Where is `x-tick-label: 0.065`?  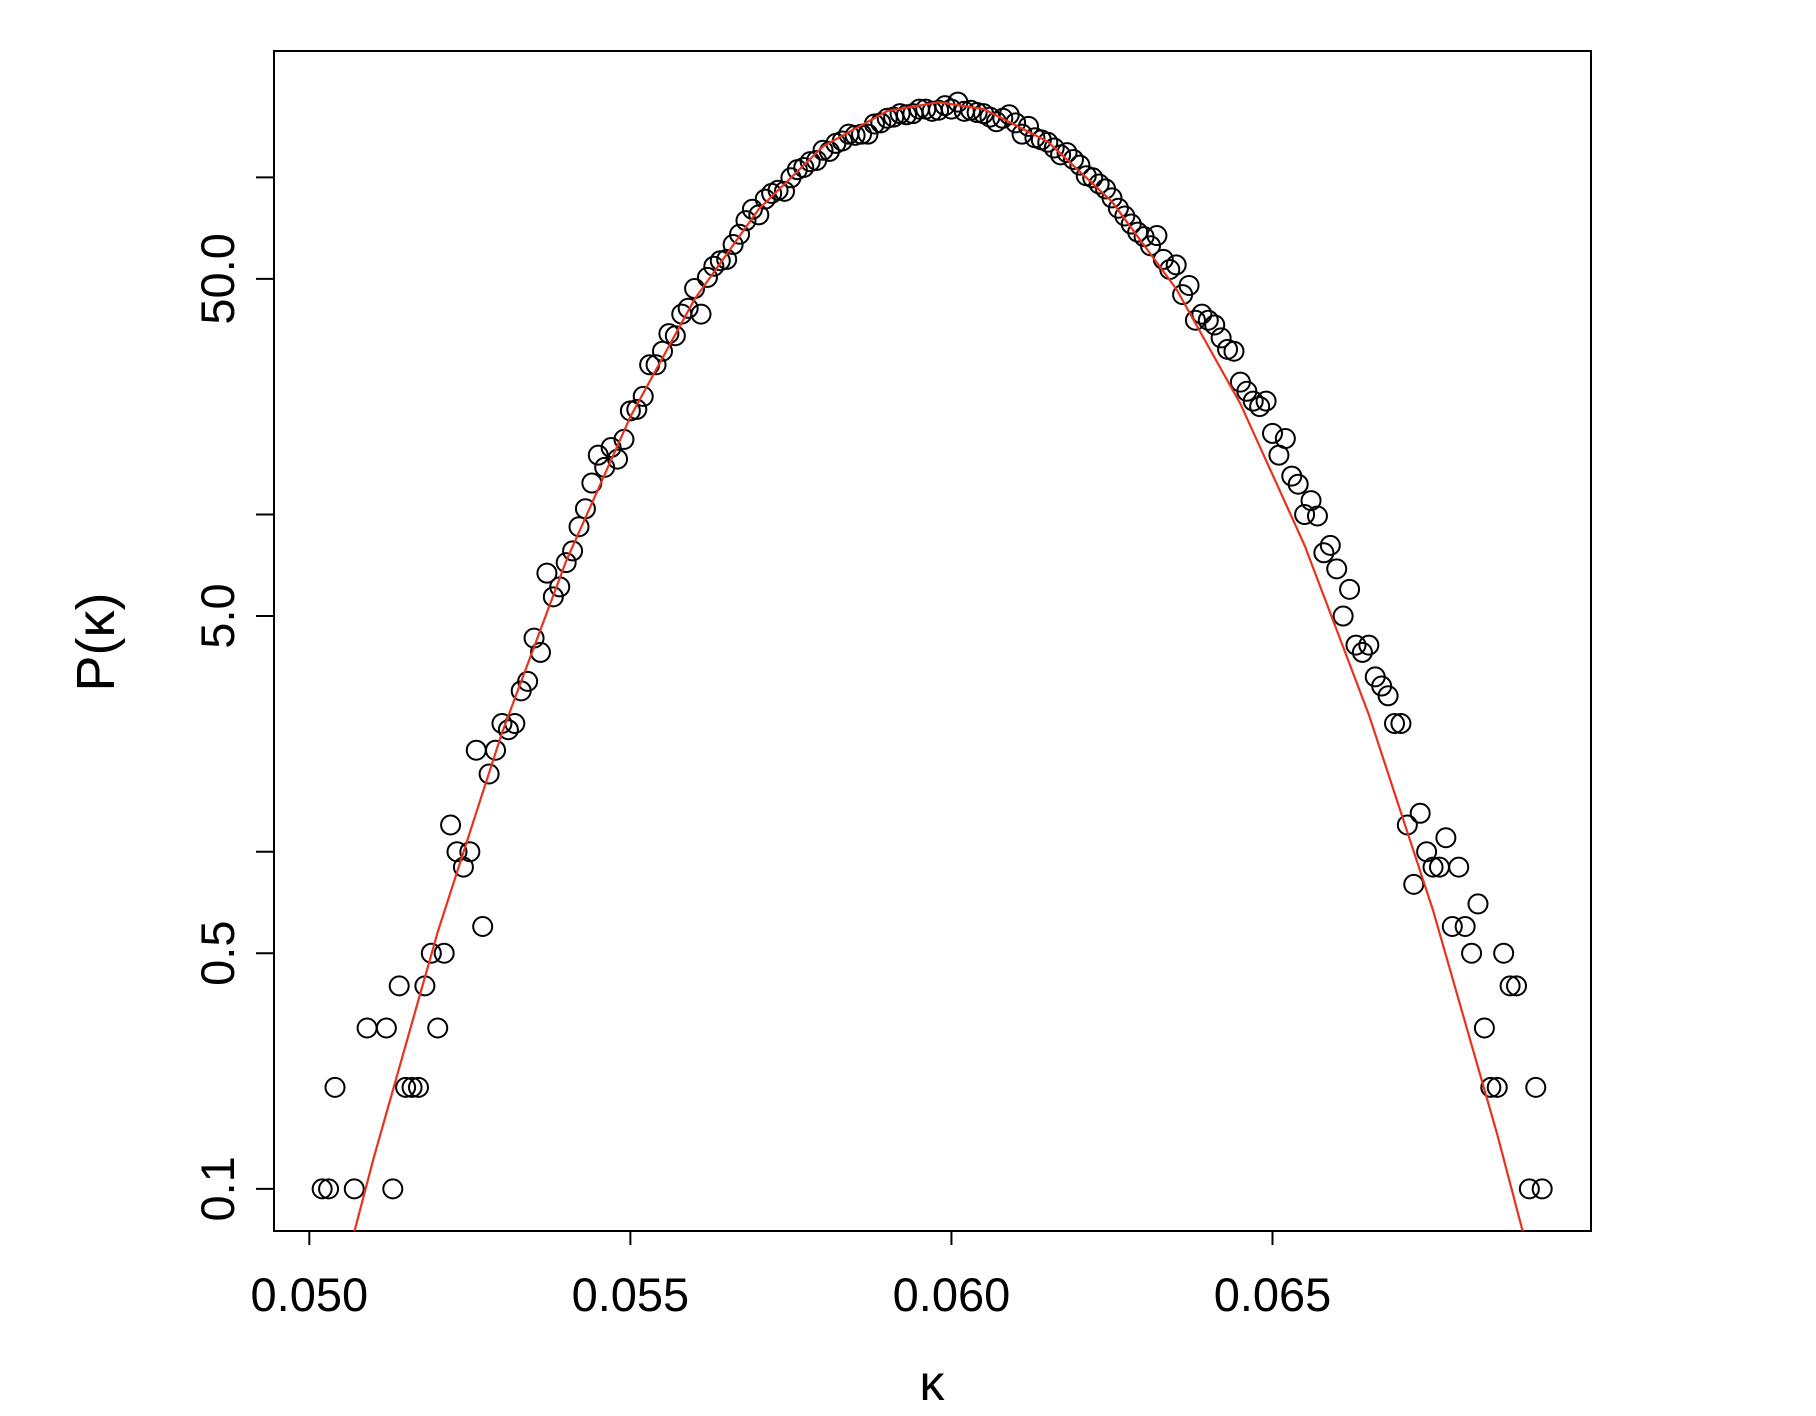
x-tick-label: 0.065 is located at coordinates (1273, 1294).